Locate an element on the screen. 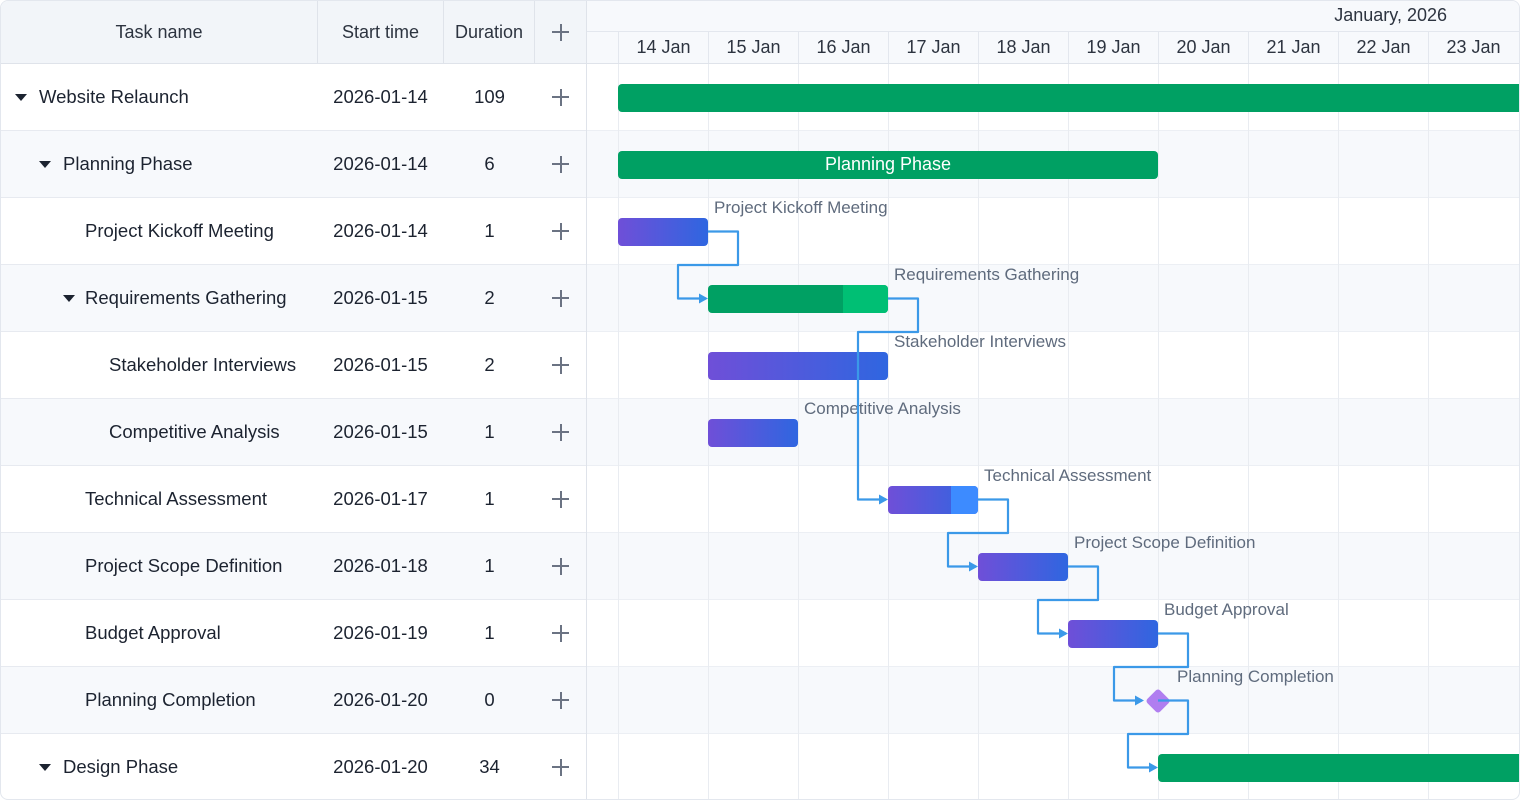 The width and height of the screenshot is (1520, 800). task-name-cell: Planning Completion is located at coordinates (159, 700).